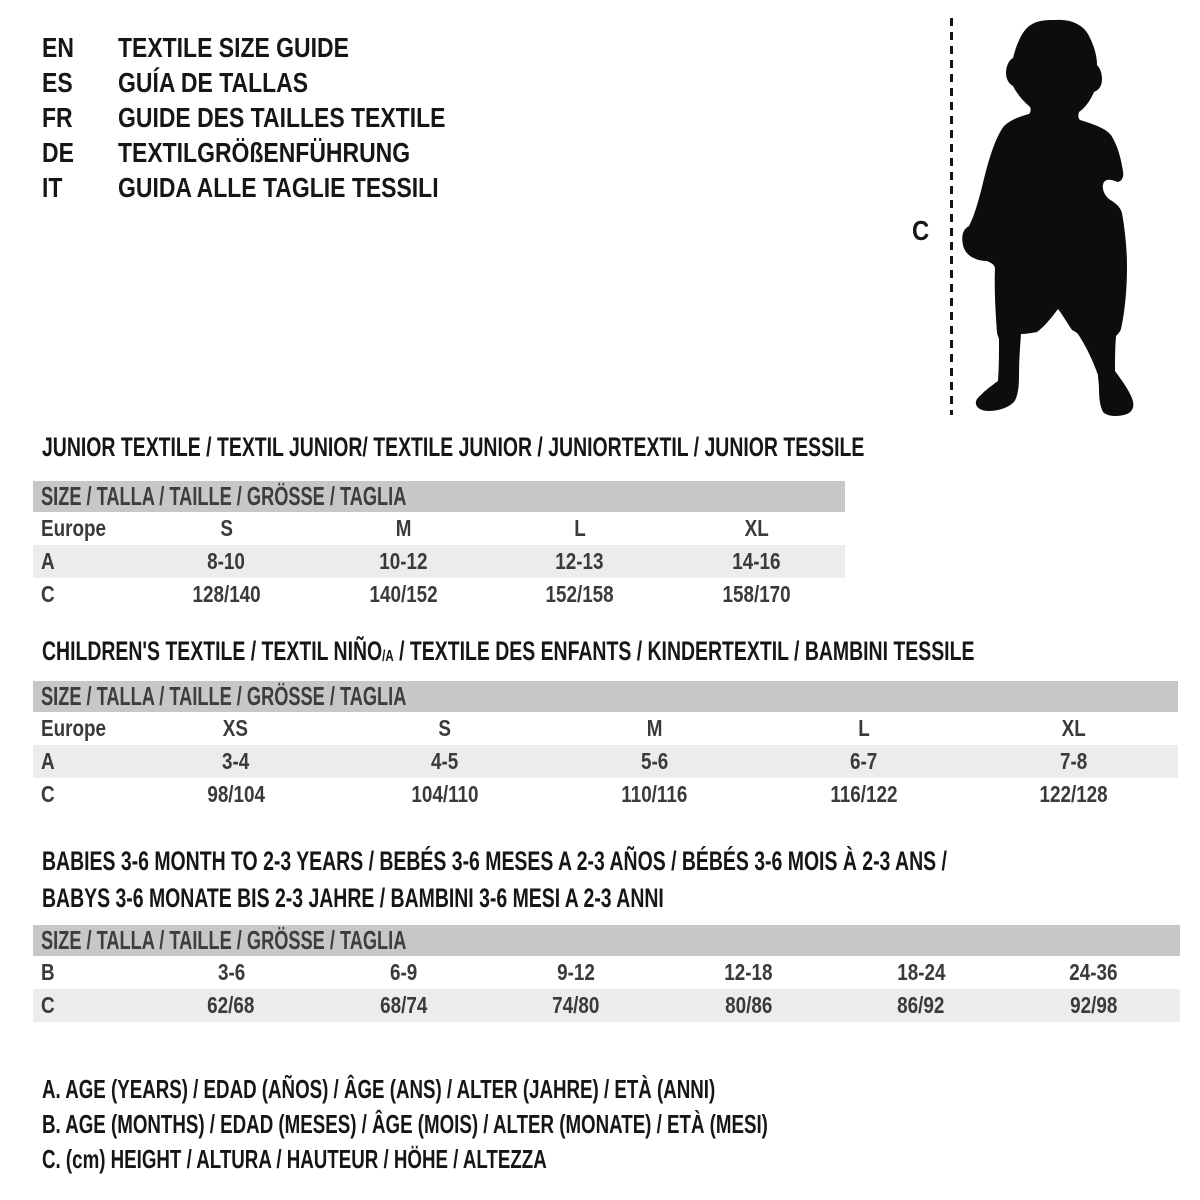 This screenshot has width=1200, height=1200. What do you see at coordinates (404, 1005) in the screenshot?
I see `table-cell: 68/74` at bounding box center [404, 1005].